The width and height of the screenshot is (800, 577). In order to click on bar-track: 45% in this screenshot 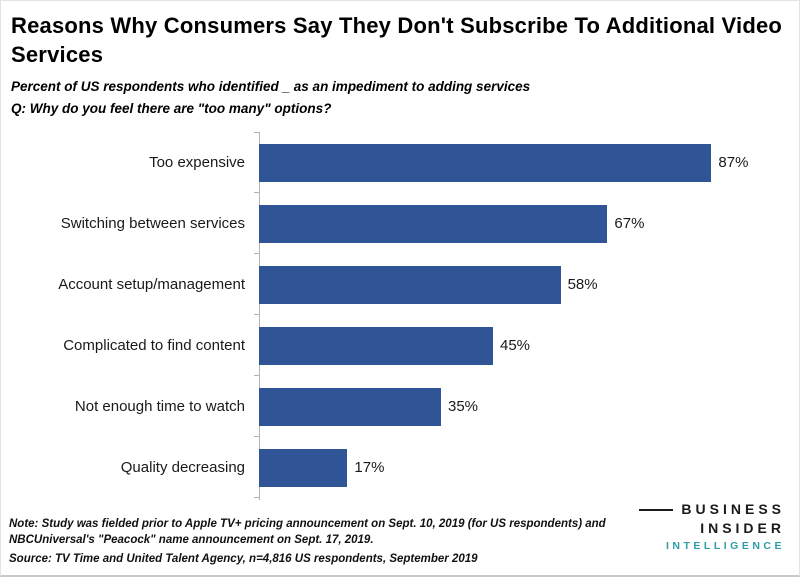, I will do `click(519, 345)`.